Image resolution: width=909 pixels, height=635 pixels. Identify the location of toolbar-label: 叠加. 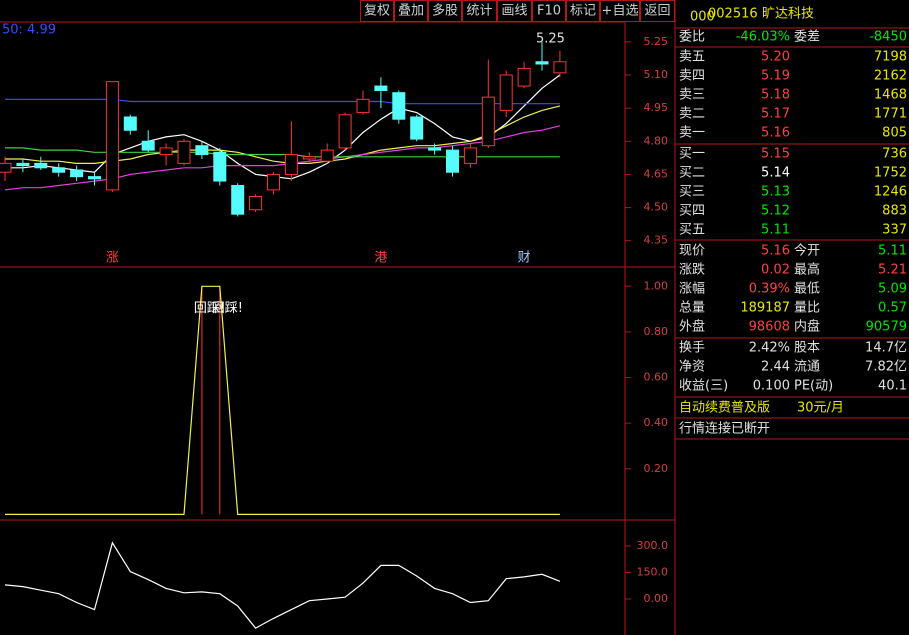
(411, 11).